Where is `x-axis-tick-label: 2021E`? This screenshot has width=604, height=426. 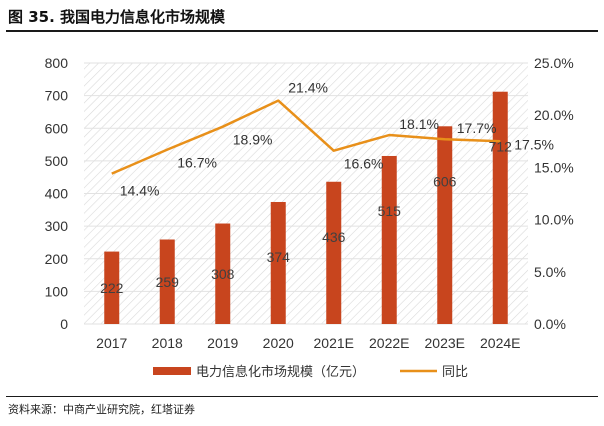
x-axis-tick-label: 2021E is located at coordinates (334, 343).